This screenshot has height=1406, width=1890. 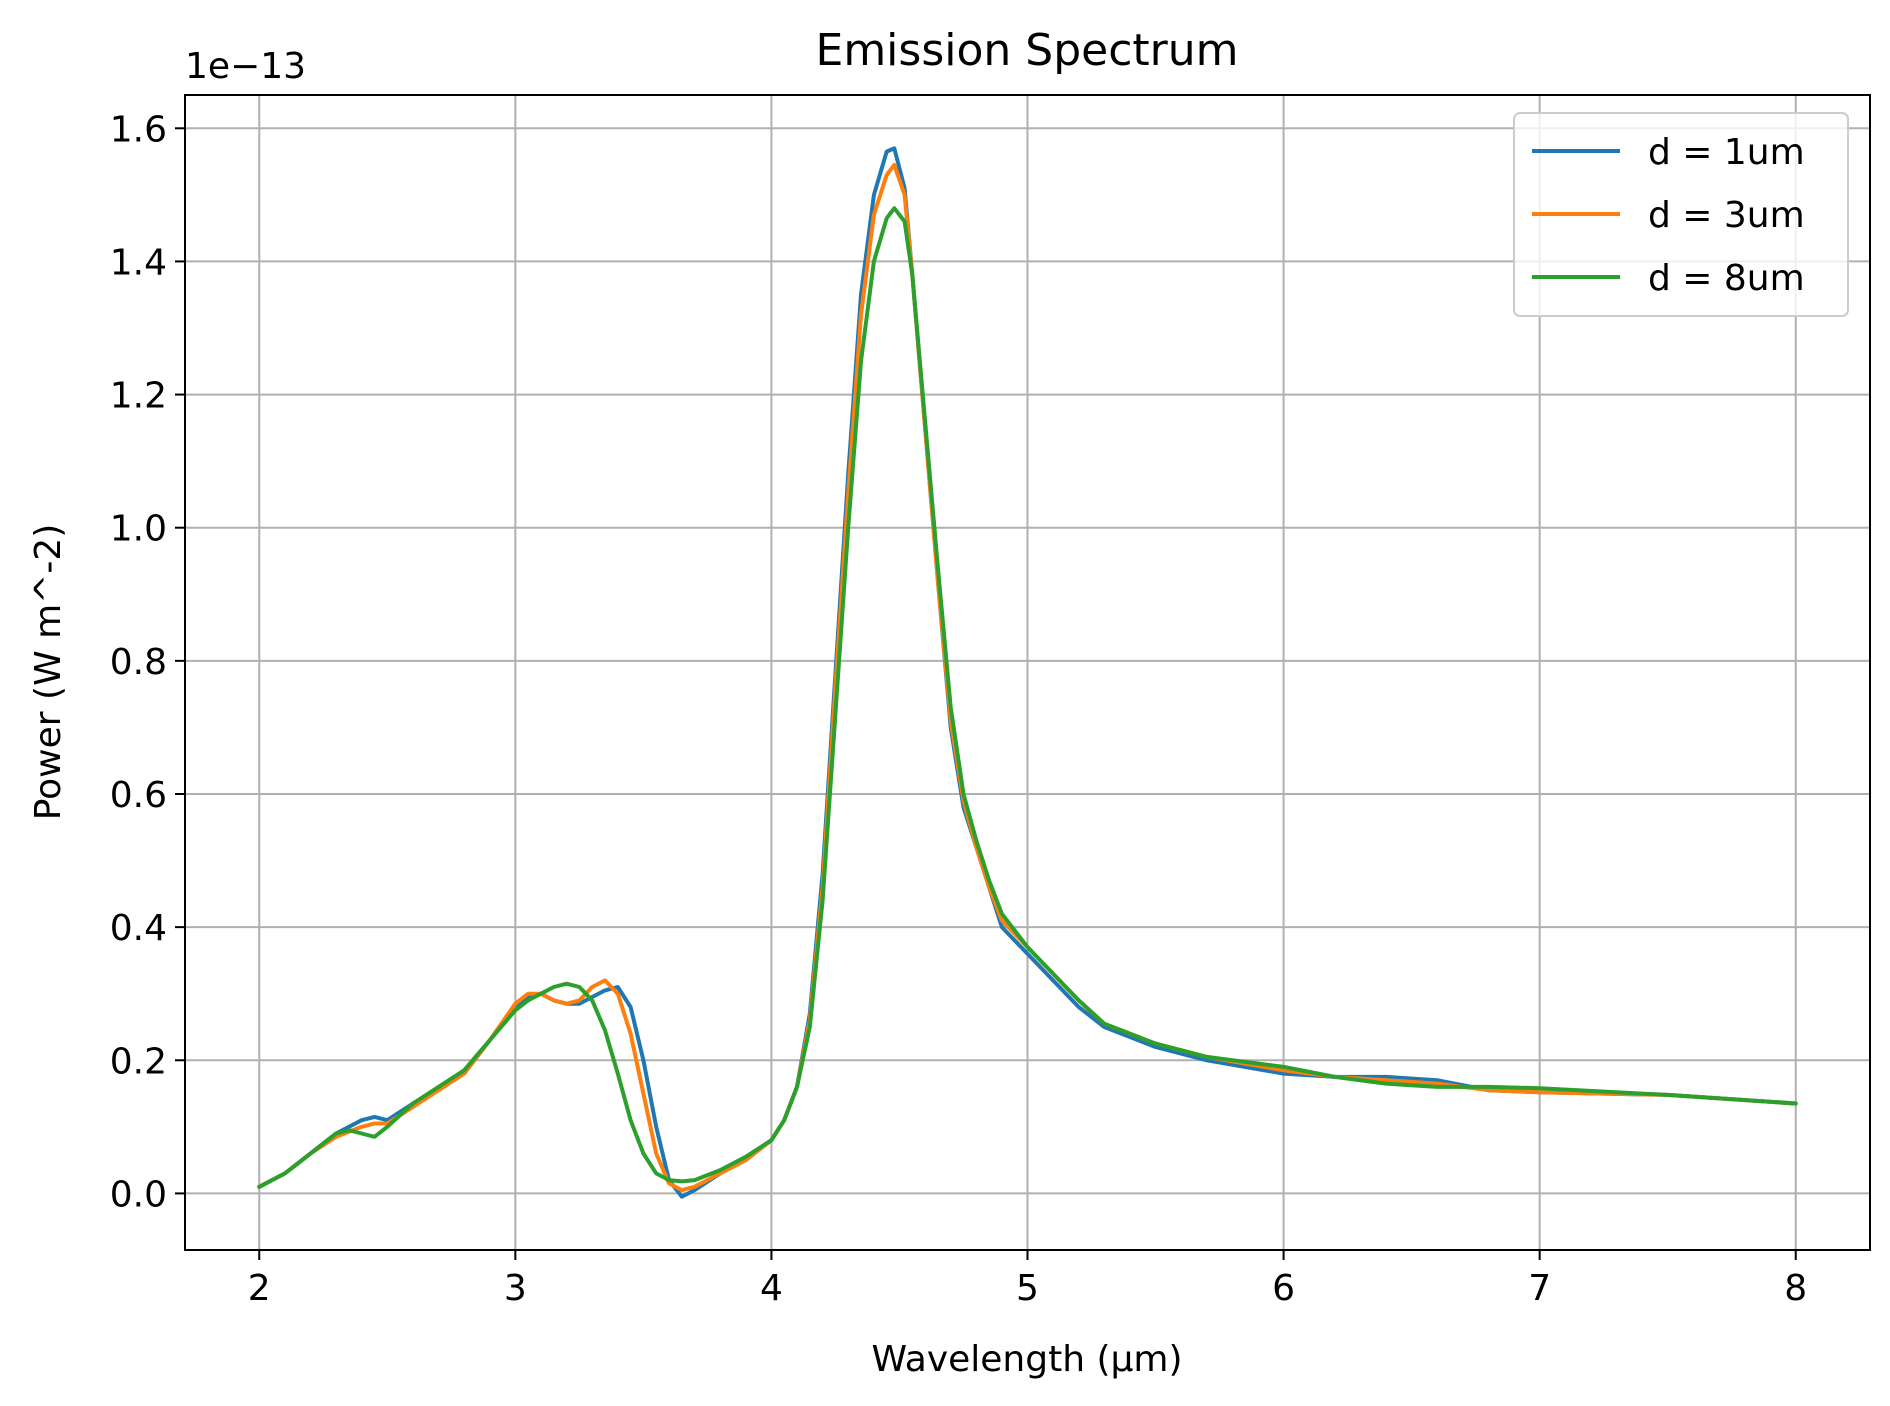 I want to click on y-tick-label: 1.6, so click(x=138, y=129).